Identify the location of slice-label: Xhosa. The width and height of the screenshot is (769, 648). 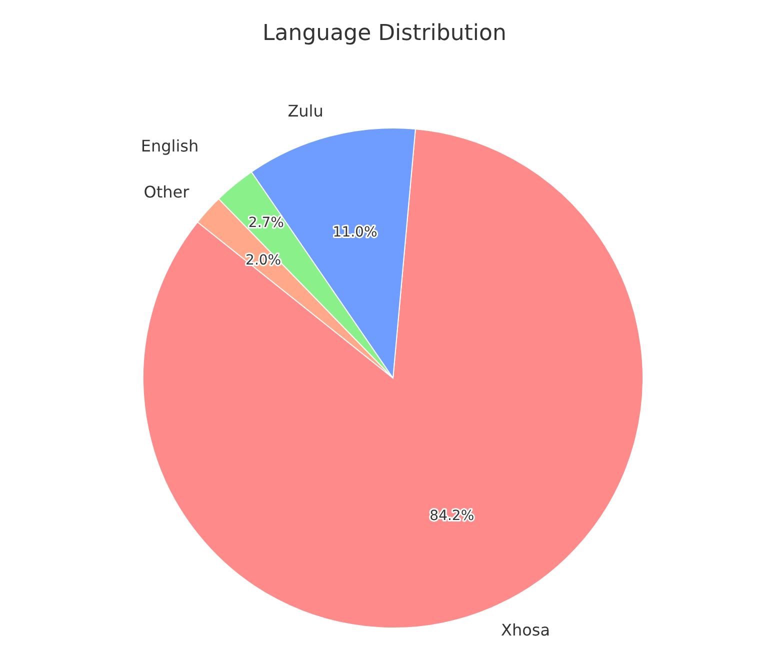
(525, 630).